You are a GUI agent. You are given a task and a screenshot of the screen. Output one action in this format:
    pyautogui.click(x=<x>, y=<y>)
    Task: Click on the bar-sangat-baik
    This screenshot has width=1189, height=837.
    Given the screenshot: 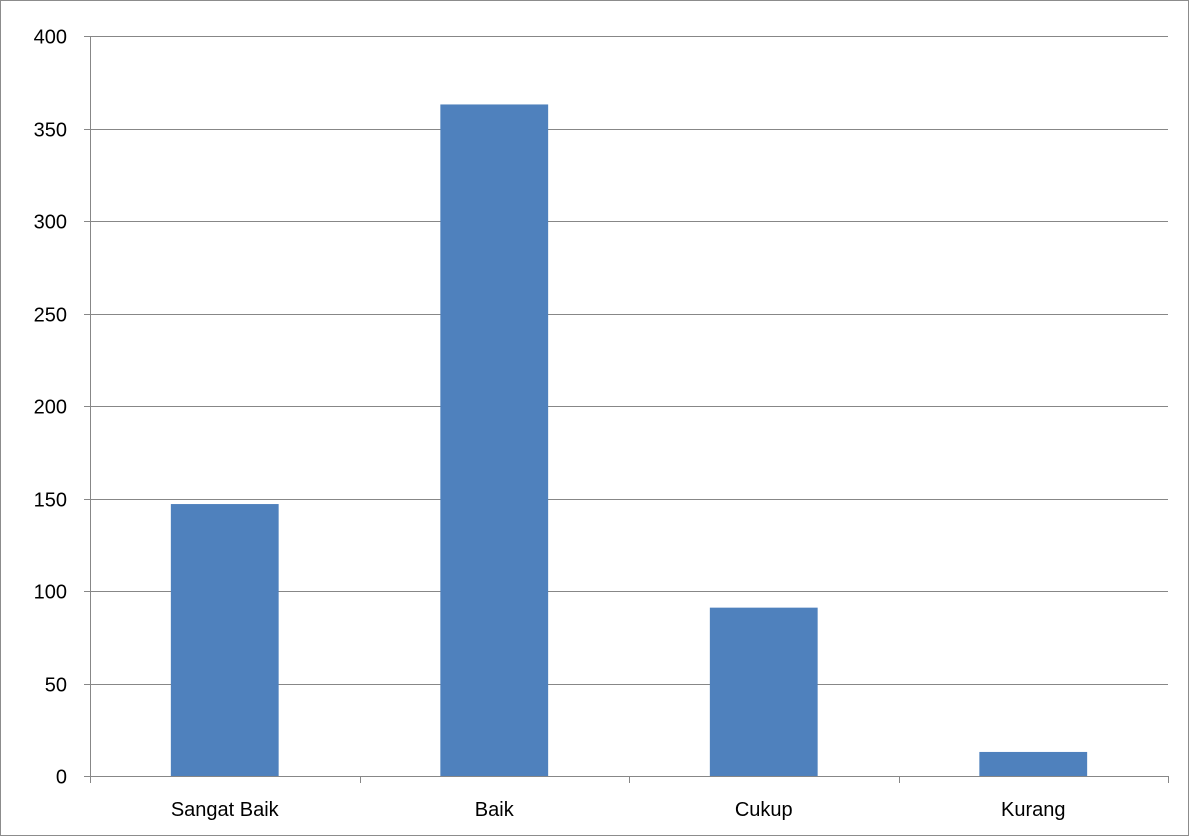 What is the action you would take?
    pyautogui.click(x=224, y=640)
    